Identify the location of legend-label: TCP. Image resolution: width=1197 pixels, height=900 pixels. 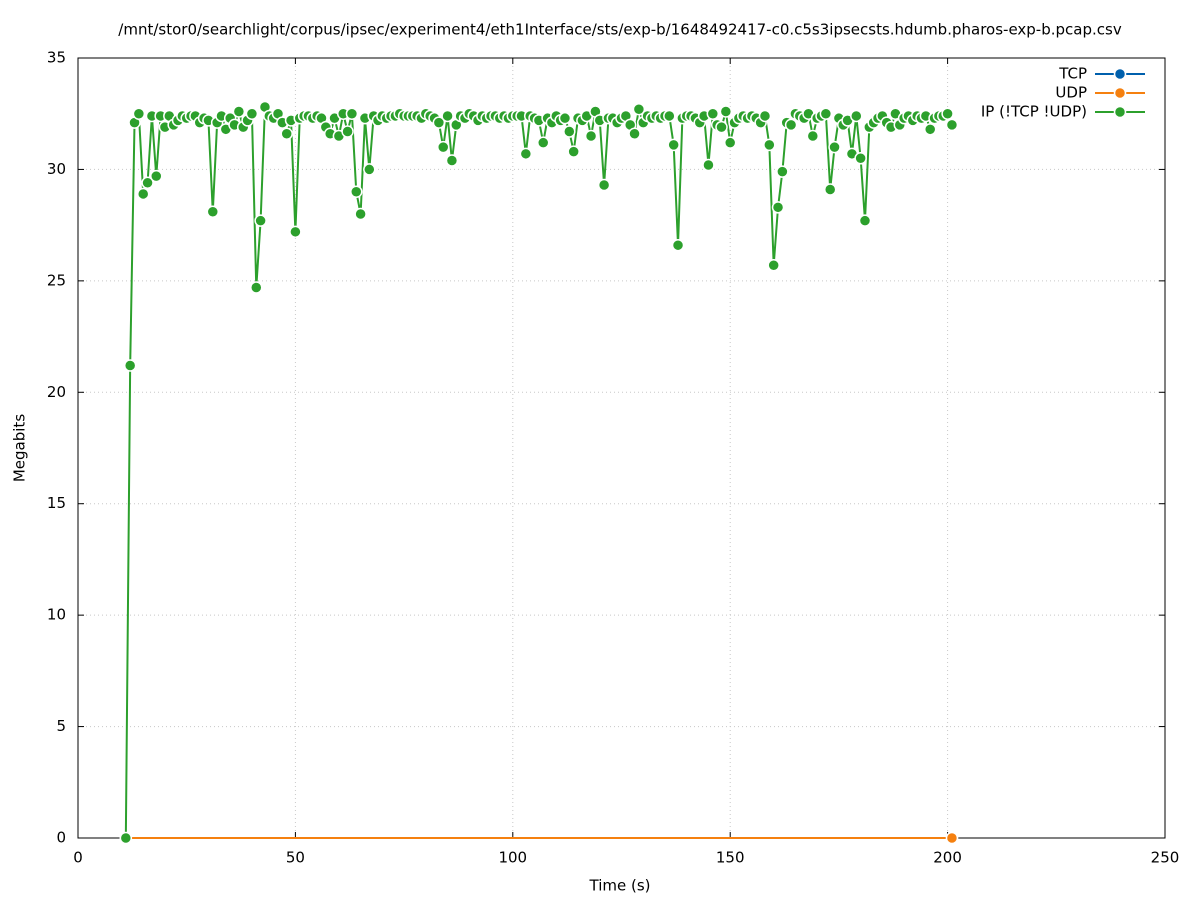
(1072, 74).